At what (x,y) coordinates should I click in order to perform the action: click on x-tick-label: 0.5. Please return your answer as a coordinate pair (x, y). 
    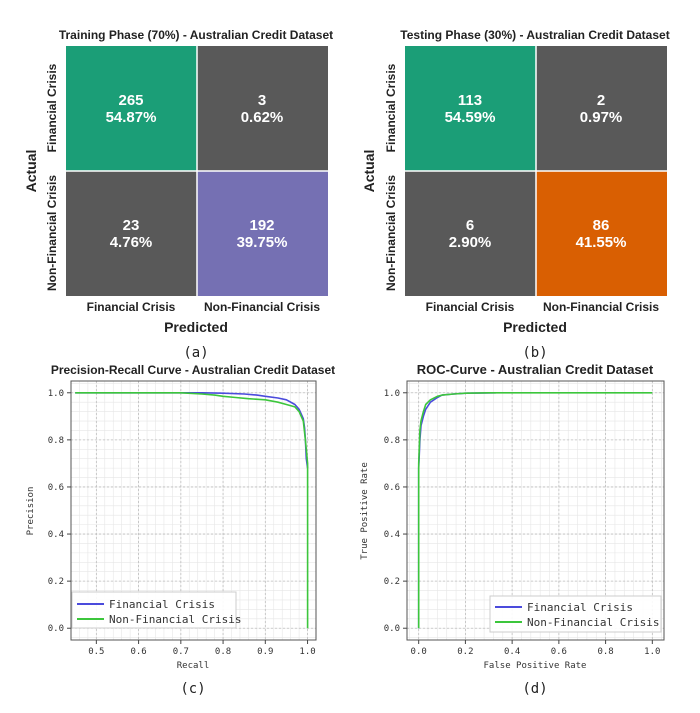
    Looking at the image, I should click on (96, 652).